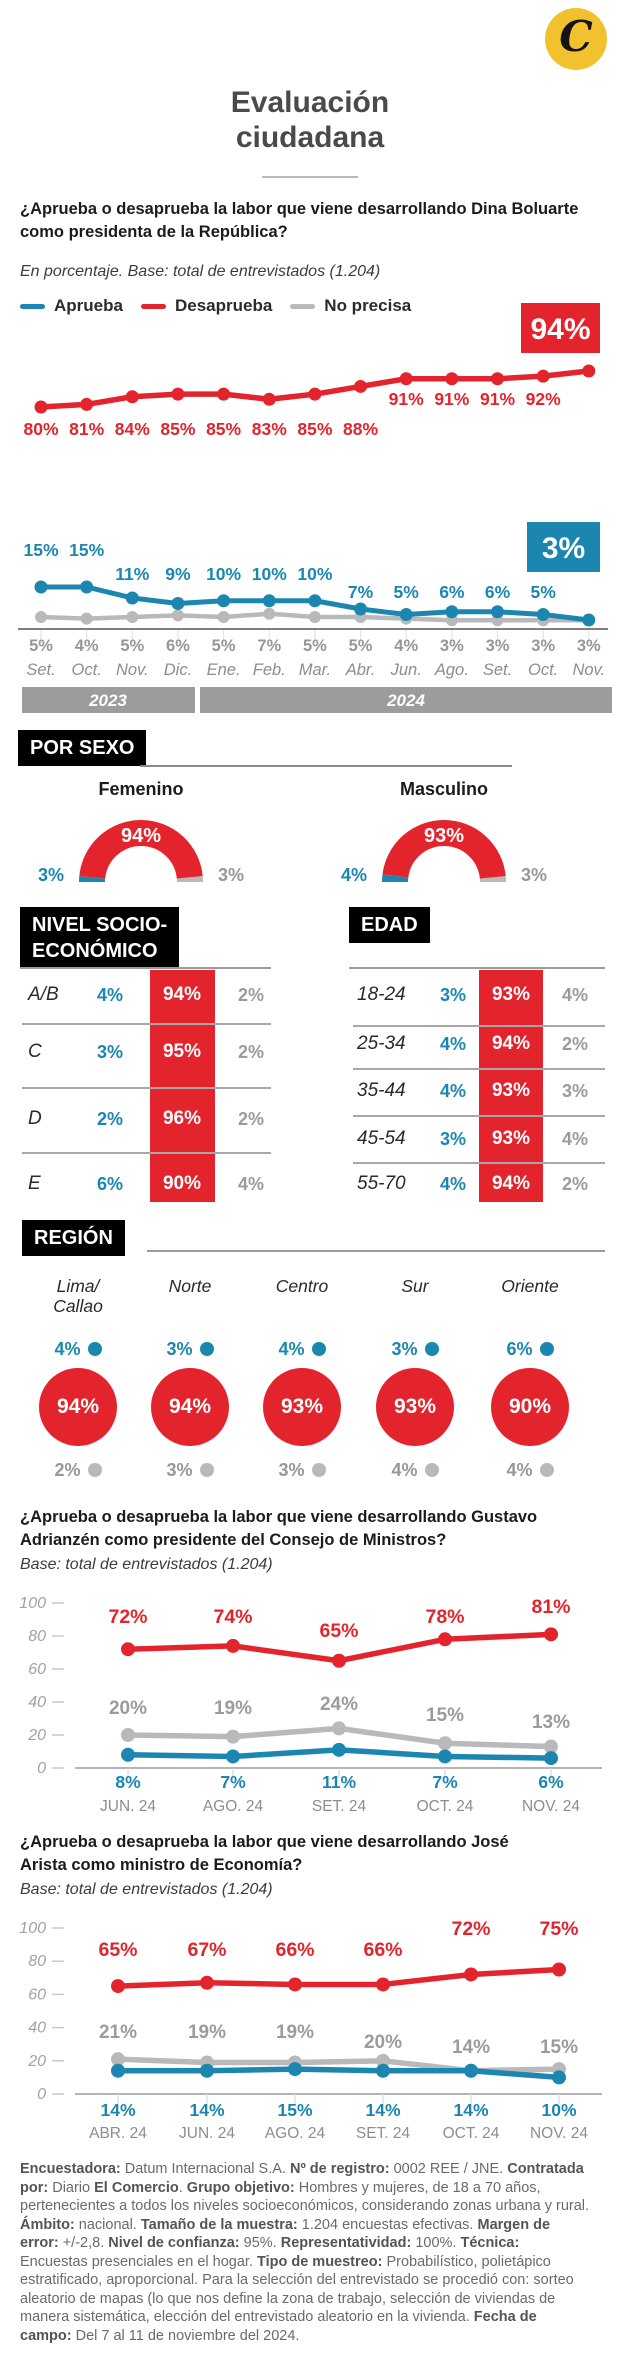 This screenshot has height=2376, width=620. I want to click on footnote-text: 0002 REE / JNE., so click(450, 2169).